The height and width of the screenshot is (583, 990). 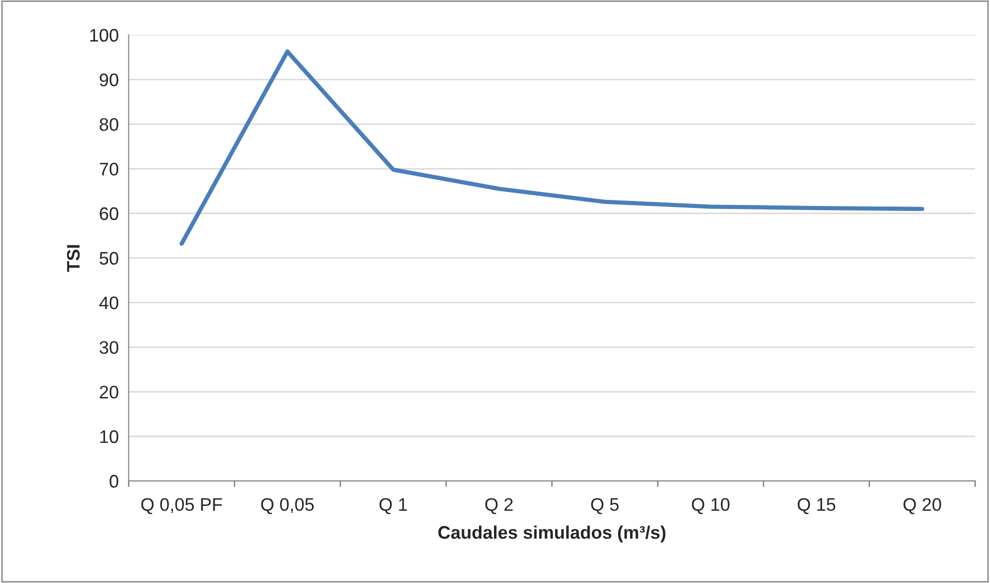 I want to click on y-axis-title: TSI, so click(x=73, y=258).